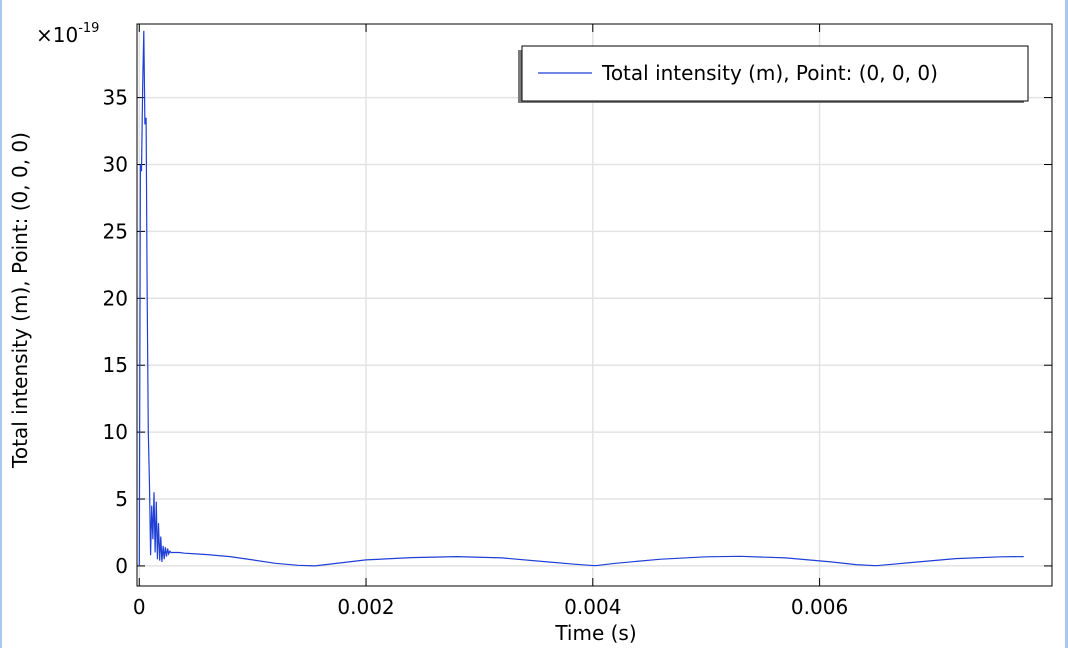 The image size is (1068, 652). I want to click on y-tick-label: 10, so click(115, 432).